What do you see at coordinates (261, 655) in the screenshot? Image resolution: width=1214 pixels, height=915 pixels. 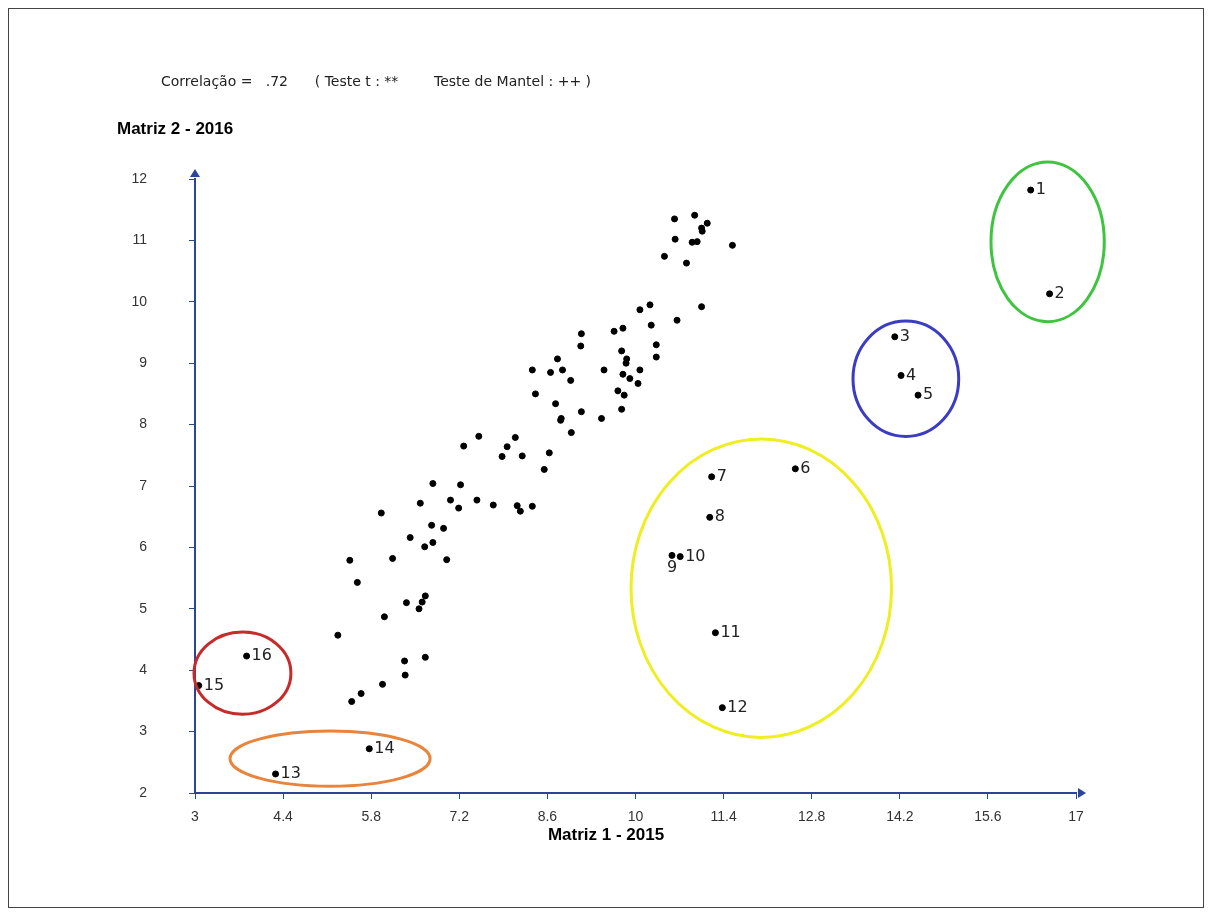 I see `annotation: 16` at bounding box center [261, 655].